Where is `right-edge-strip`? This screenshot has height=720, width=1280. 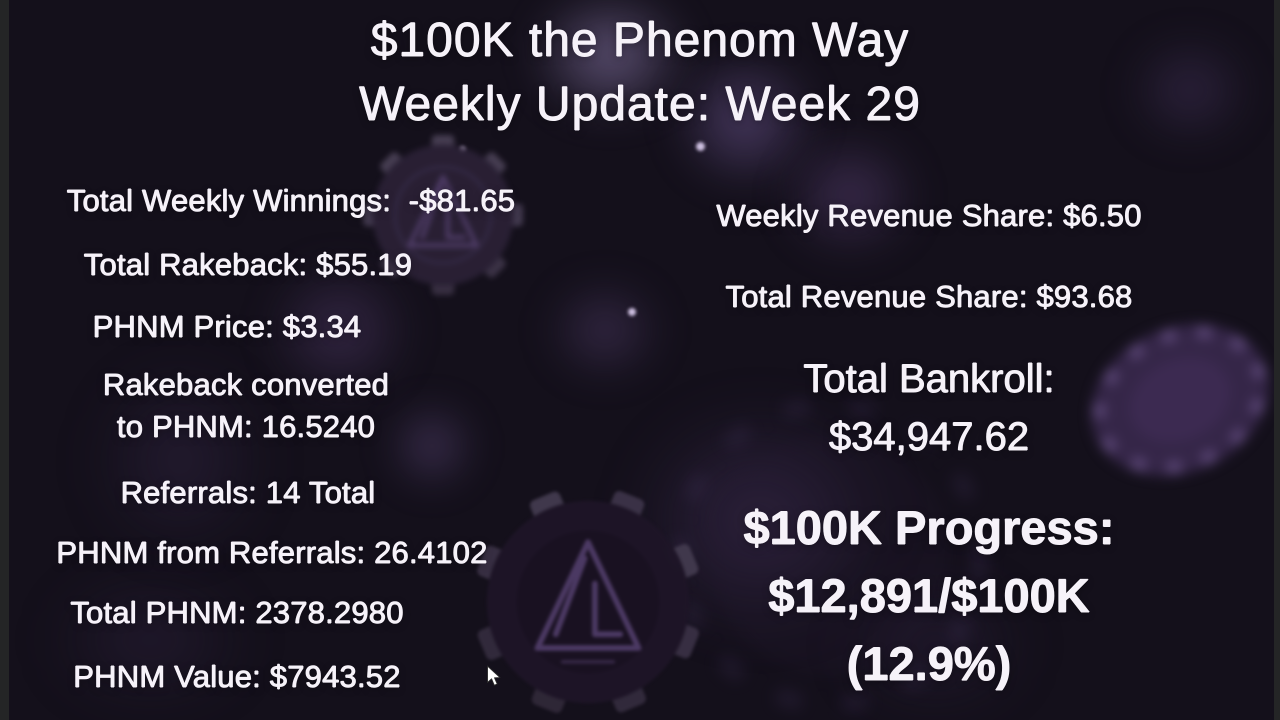
right-edge-strip is located at coordinates (1277, 360).